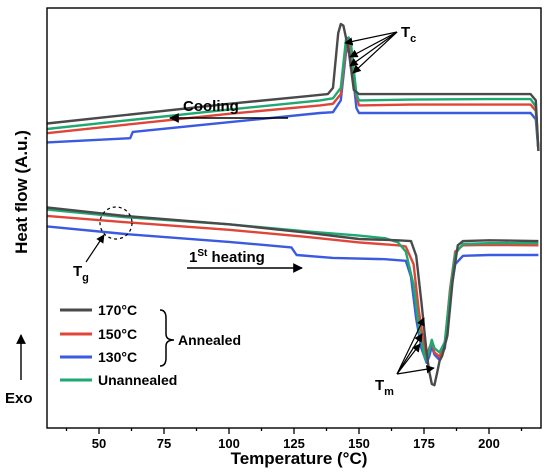 The height and width of the screenshot is (476, 550). What do you see at coordinates (489, 443) in the screenshot?
I see `x-tick-label: 200` at bounding box center [489, 443].